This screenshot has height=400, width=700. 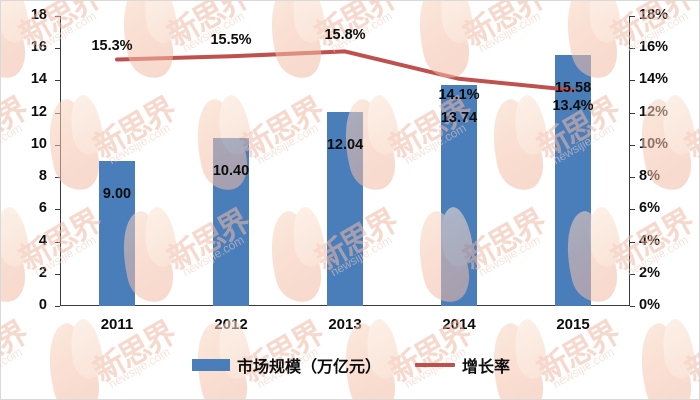 I want to click on y-axis-right-label: 10%, so click(x=654, y=143).